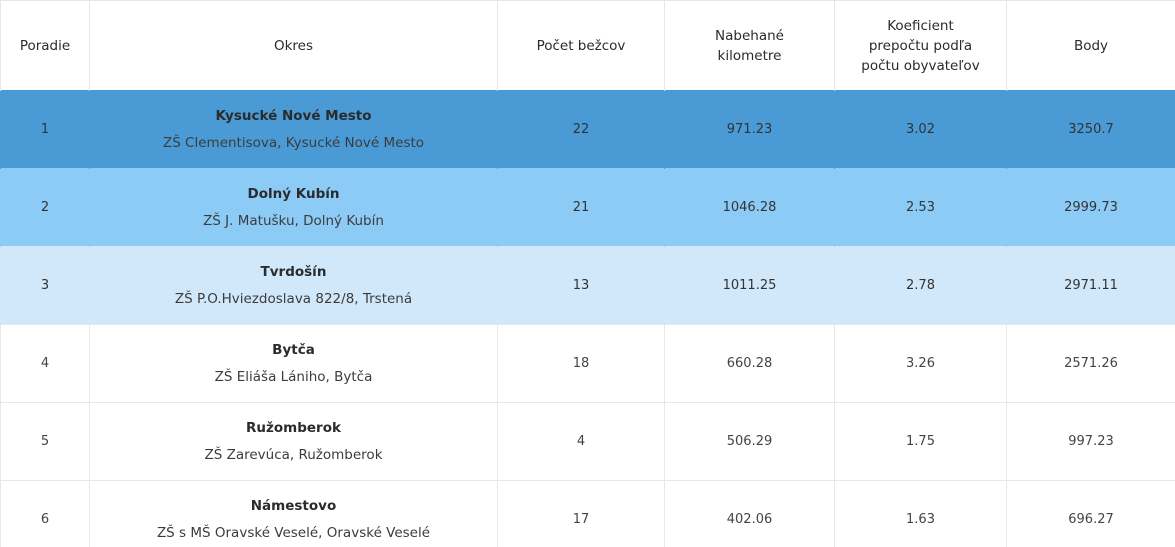  I want to click on cell-coefficient: 2.53, so click(920, 207).